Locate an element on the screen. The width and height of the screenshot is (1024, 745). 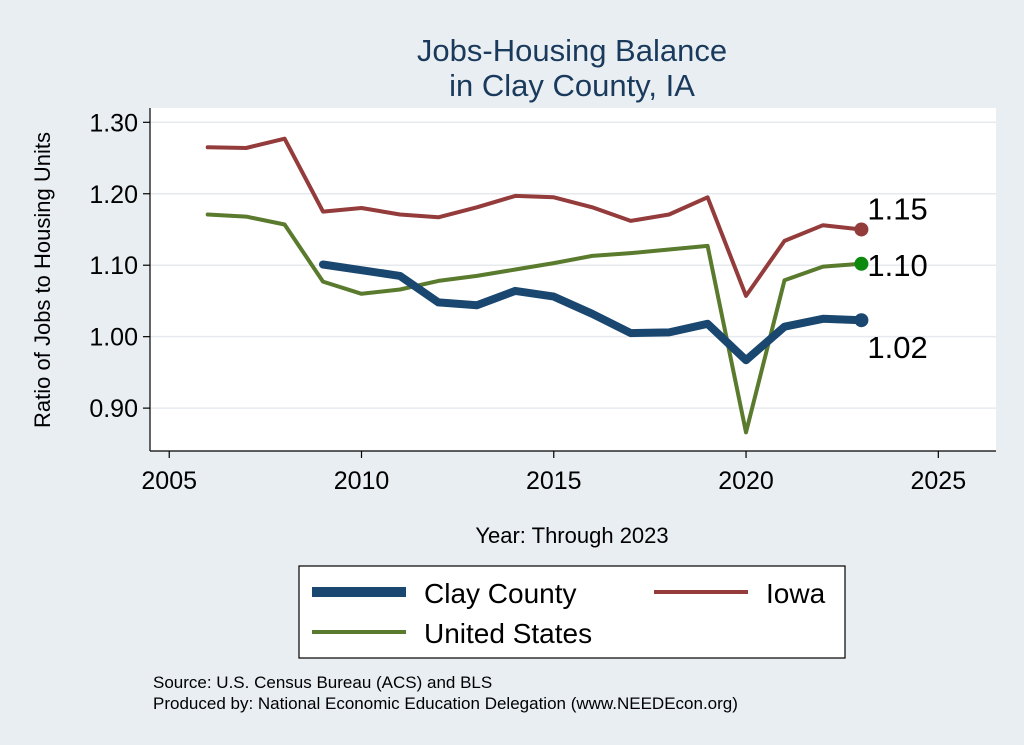
legend-label-united-states: United States is located at coordinates (508, 633).